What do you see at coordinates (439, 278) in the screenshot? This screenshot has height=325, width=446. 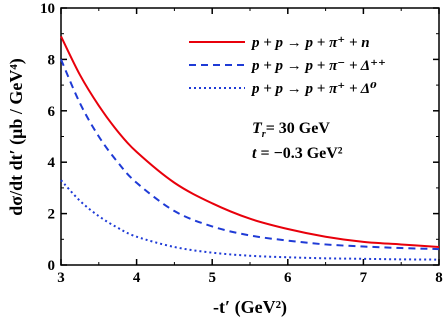 I see `x-tick-label: 8` at bounding box center [439, 278].